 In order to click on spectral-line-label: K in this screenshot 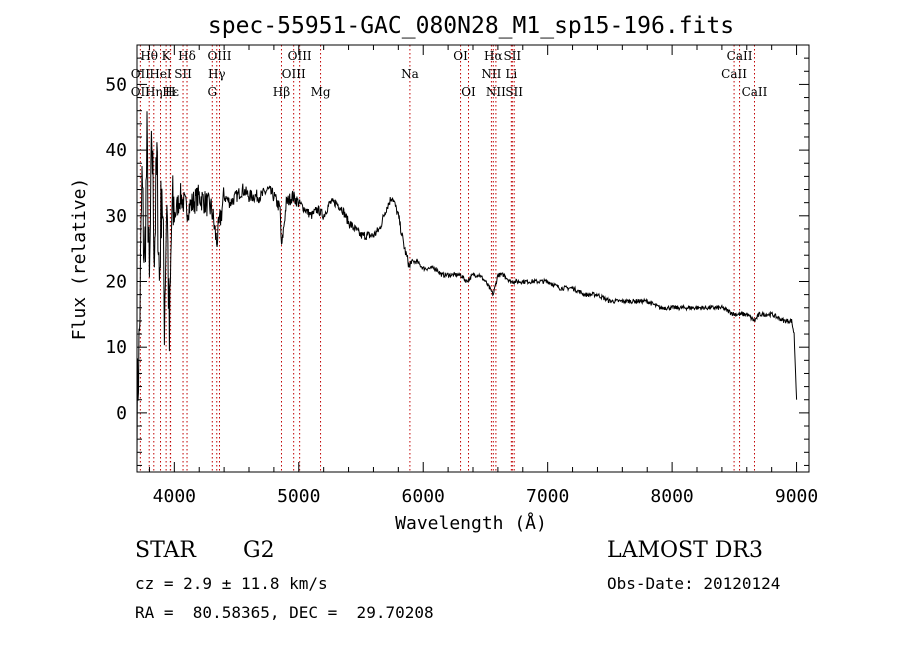, I will do `click(167, 56)`.